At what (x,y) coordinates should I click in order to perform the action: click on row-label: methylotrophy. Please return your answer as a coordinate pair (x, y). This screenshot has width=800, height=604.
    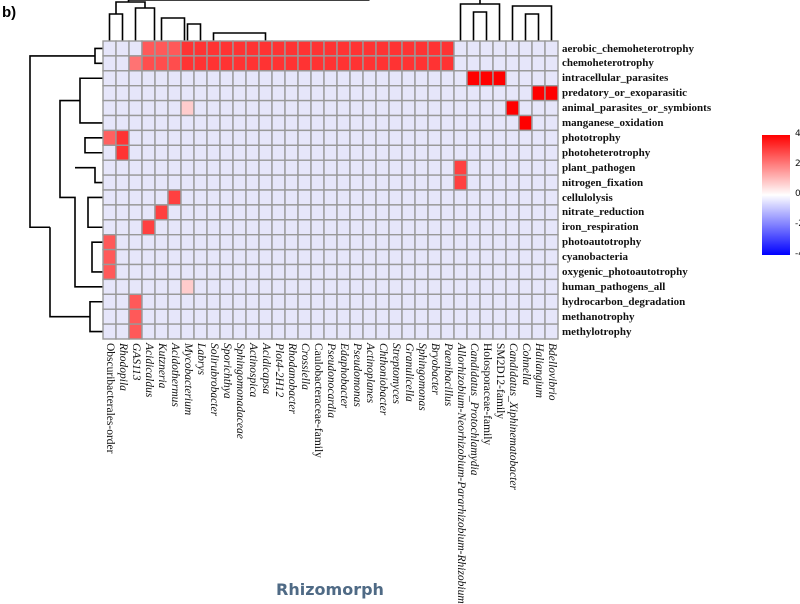
    Looking at the image, I should click on (597, 331).